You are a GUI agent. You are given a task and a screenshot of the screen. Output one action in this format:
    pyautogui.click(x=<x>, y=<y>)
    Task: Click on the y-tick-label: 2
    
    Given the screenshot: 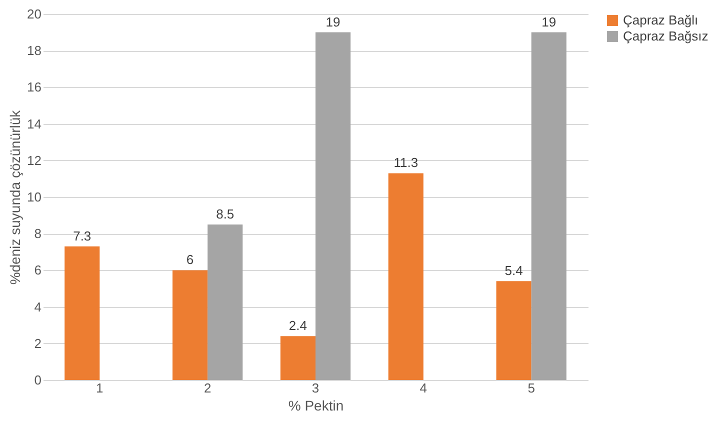 What is the action you would take?
    pyautogui.click(x=38, y=343)
    